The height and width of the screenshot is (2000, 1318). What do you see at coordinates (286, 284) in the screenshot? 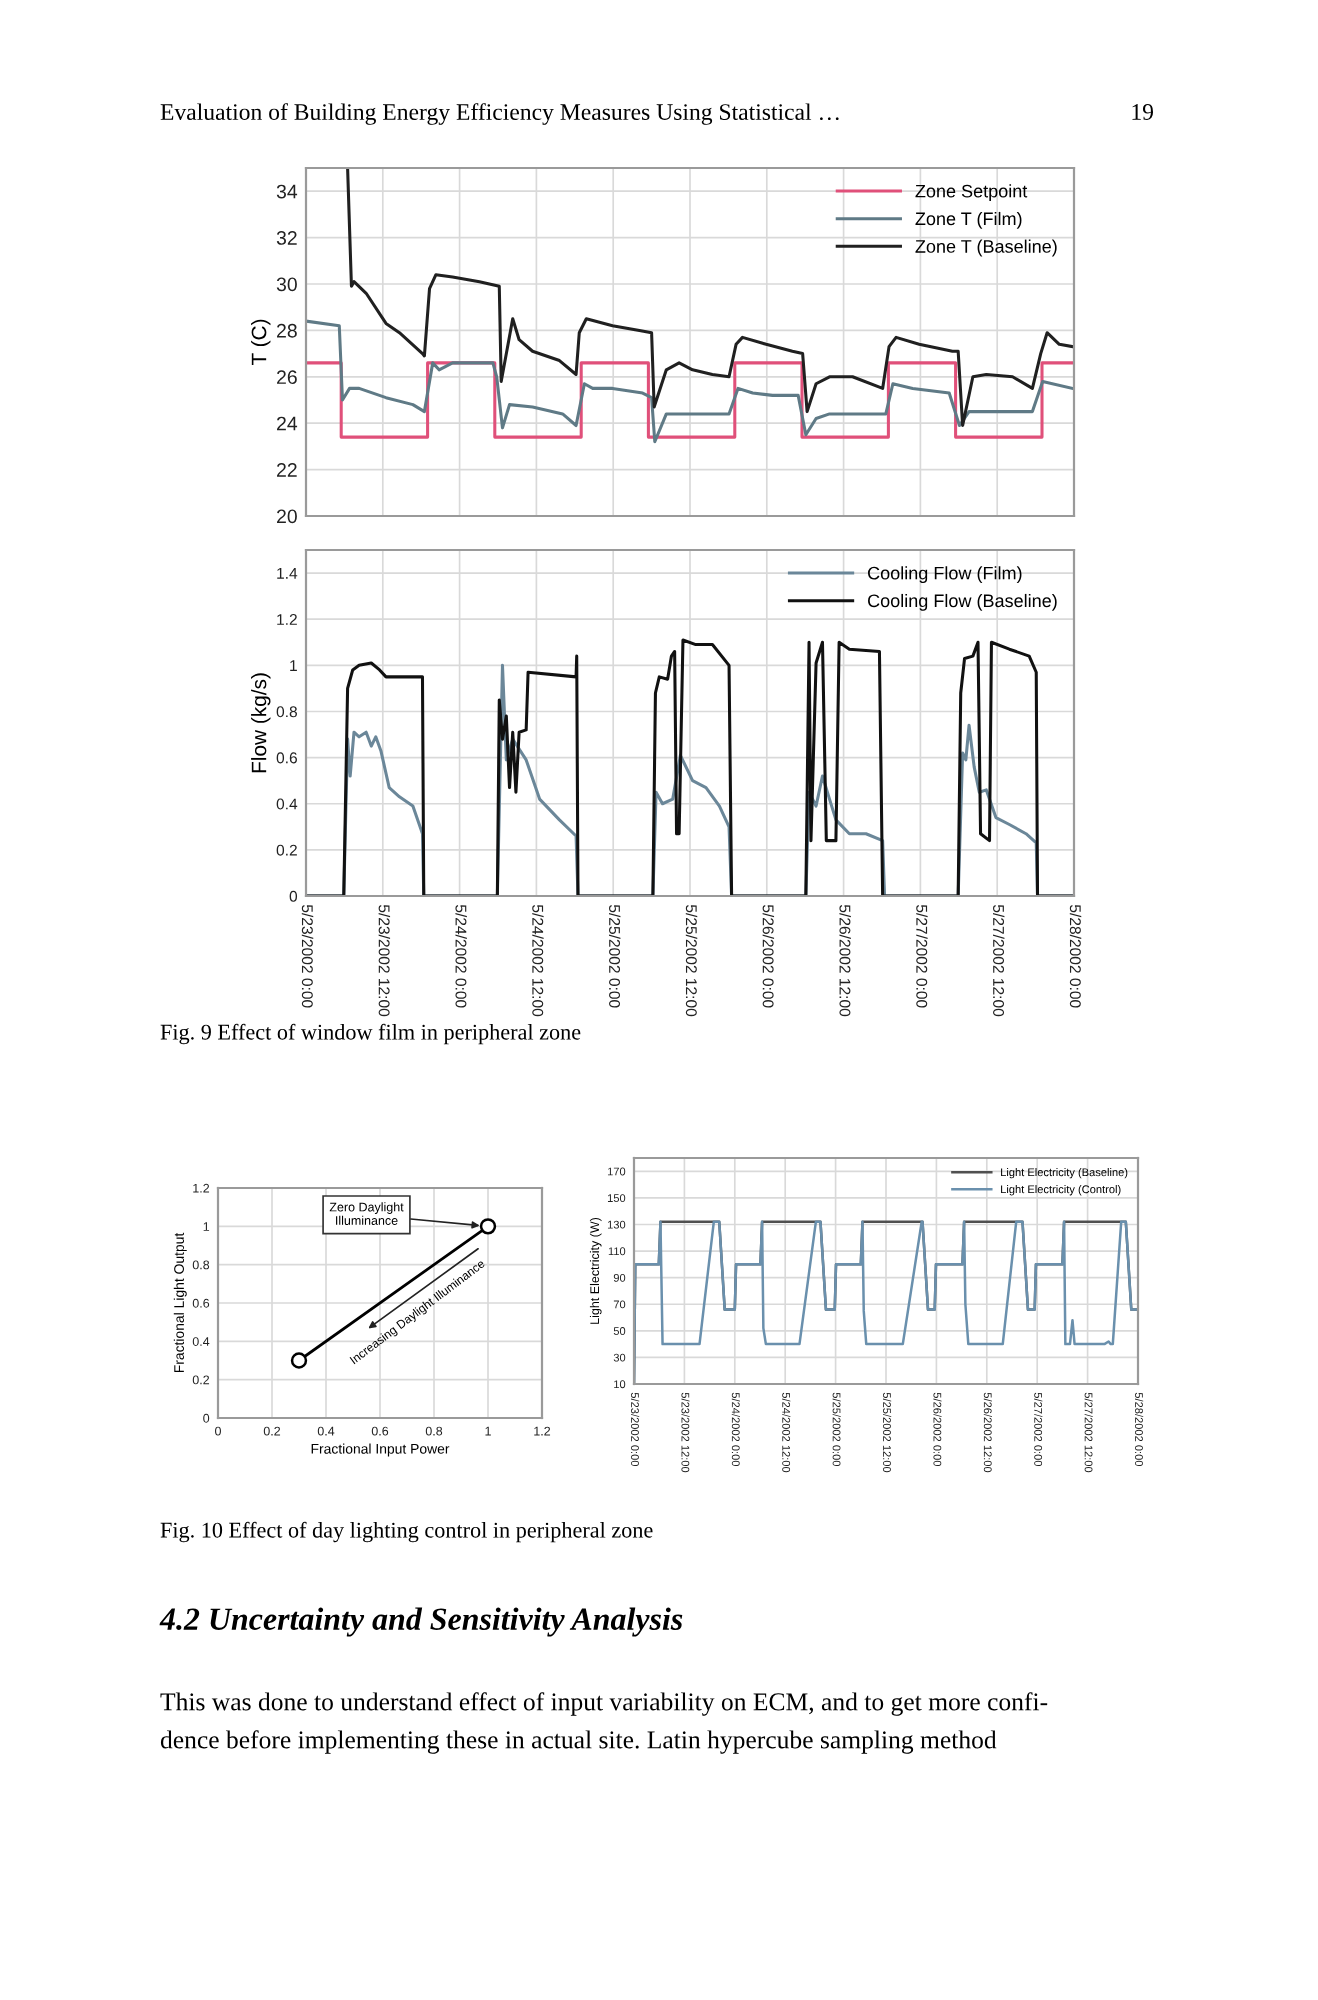
I see `y-tick-label: 30` at bounding box center [286, 284].